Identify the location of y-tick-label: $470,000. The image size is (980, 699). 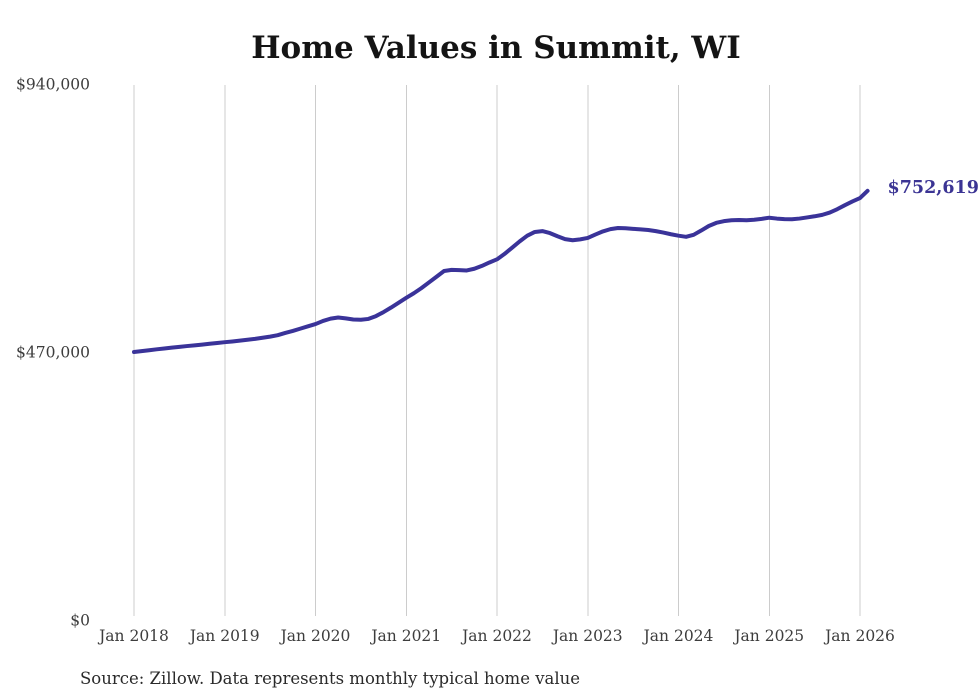
(53, 353).